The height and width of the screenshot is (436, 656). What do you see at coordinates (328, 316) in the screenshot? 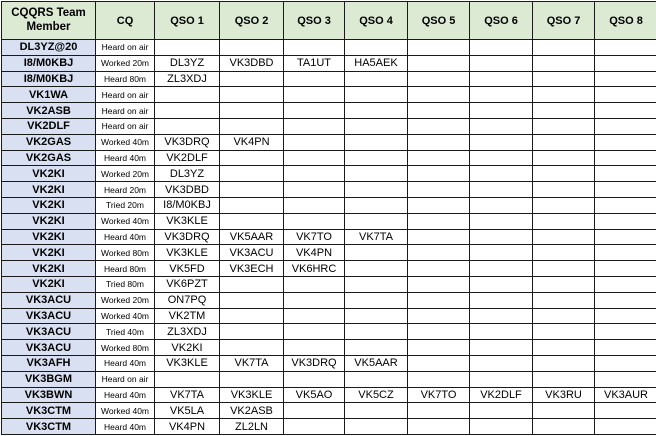
I see `table-row: VK3ACU Worked 40m VK2TM` at bounding box center [328, 316].